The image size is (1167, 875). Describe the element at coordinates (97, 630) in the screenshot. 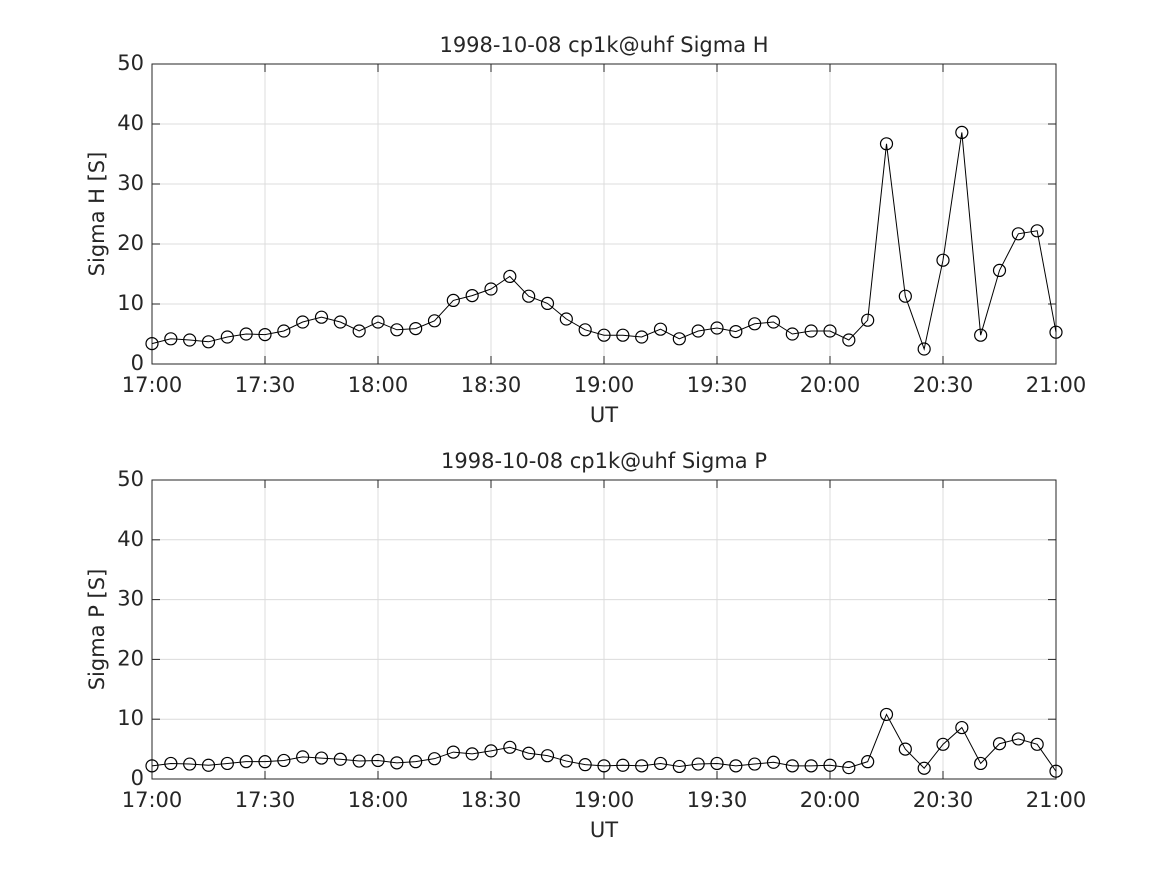

I see `y-axis-label: Sigma P [S]` at that location.